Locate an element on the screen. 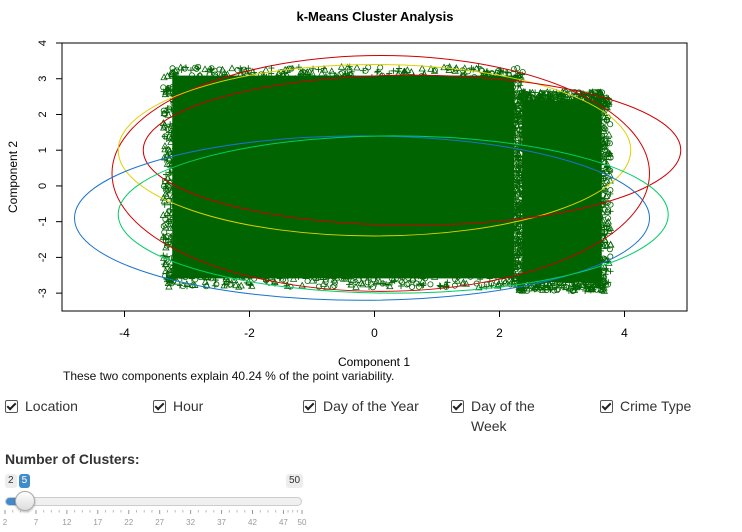  slider-grid-label: 50 is located at coordinates (302, 522).